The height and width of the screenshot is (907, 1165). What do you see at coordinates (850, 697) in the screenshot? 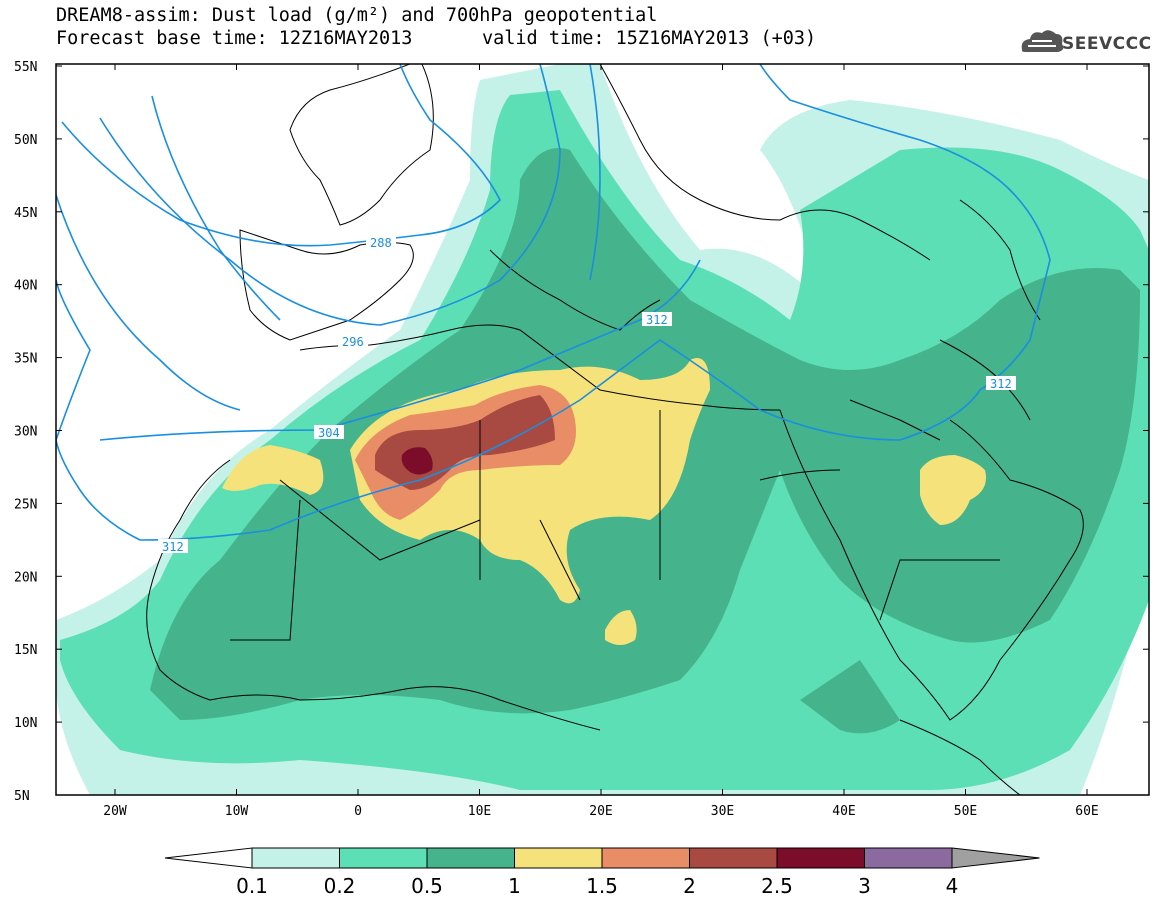
I see `dust-level-0.5-east` at bounding box center [850, 697].